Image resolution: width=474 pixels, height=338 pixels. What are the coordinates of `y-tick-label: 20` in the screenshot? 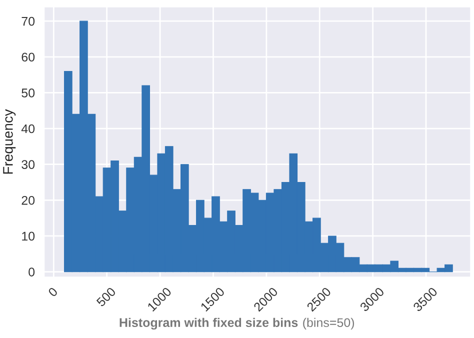 It's located at (28, 200).